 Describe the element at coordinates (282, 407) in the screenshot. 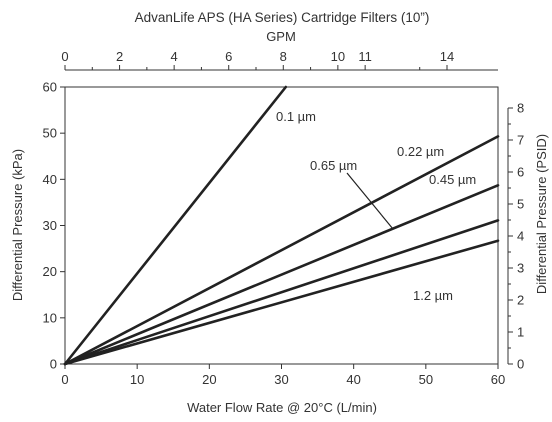

I see `x-axis-label: Water Flow Rate @ 20°C (L/min)` at that location.